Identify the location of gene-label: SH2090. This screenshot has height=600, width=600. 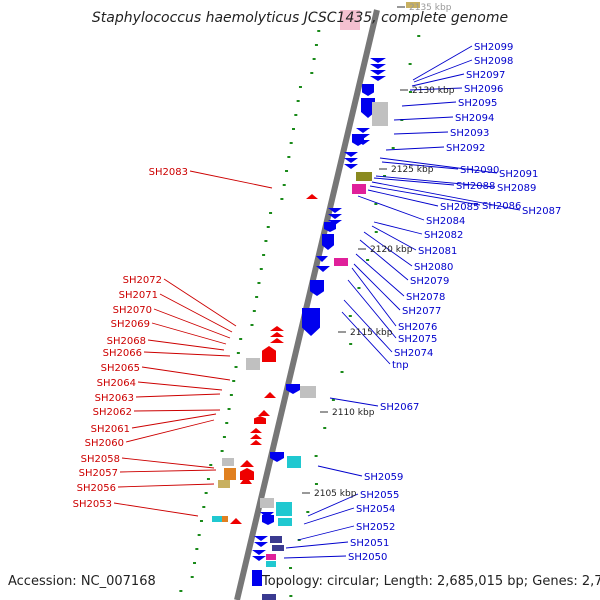
(479, 170).